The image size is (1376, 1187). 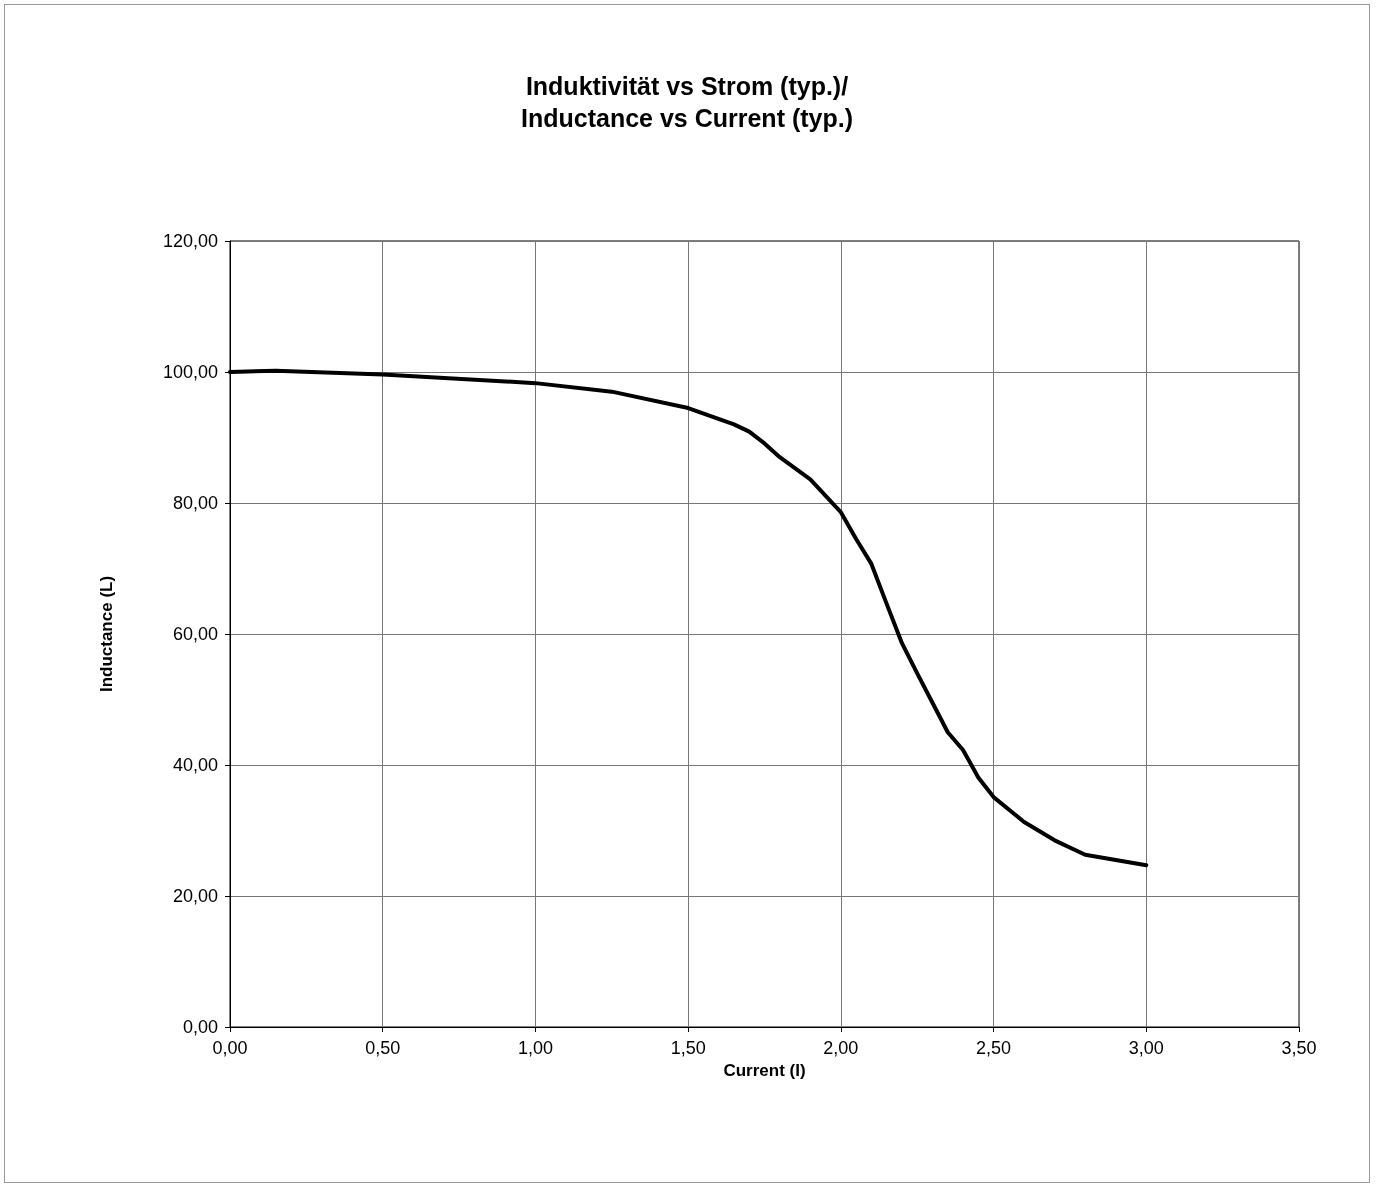 What do you see at coordinates (195, 634) in the screenshot?
I see `y-tick-label: 60,00` at bounding box center [195, 634].